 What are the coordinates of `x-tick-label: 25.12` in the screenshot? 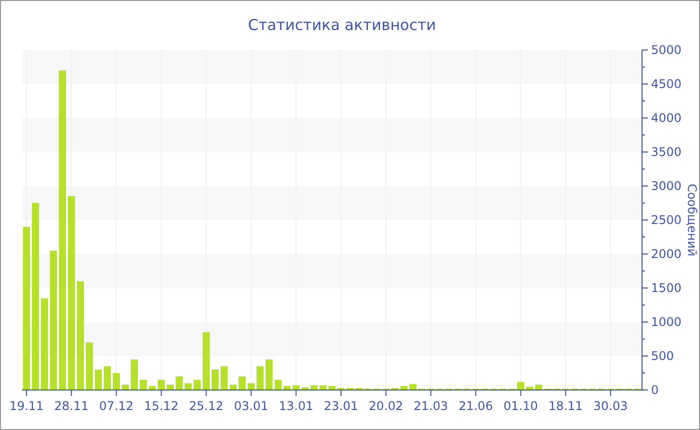 It's located at (206, 405).